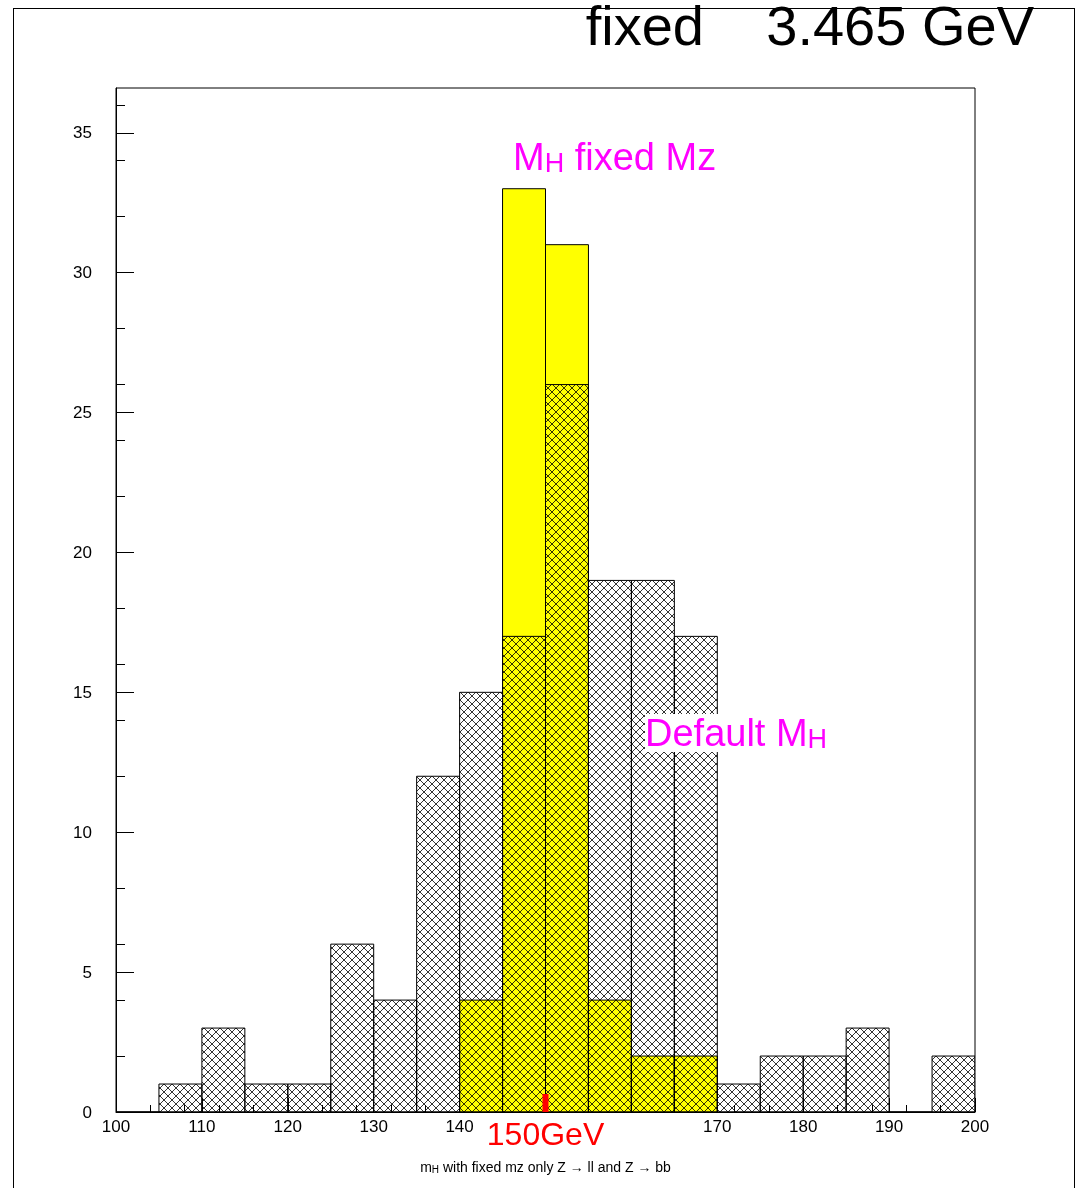 The width and height of the screenshot is (1079, 1188). What do you see at coordinates (459, 1126) in the screenshot?
I see `x-tick-label: 140` at bounding box center [459, 1126].